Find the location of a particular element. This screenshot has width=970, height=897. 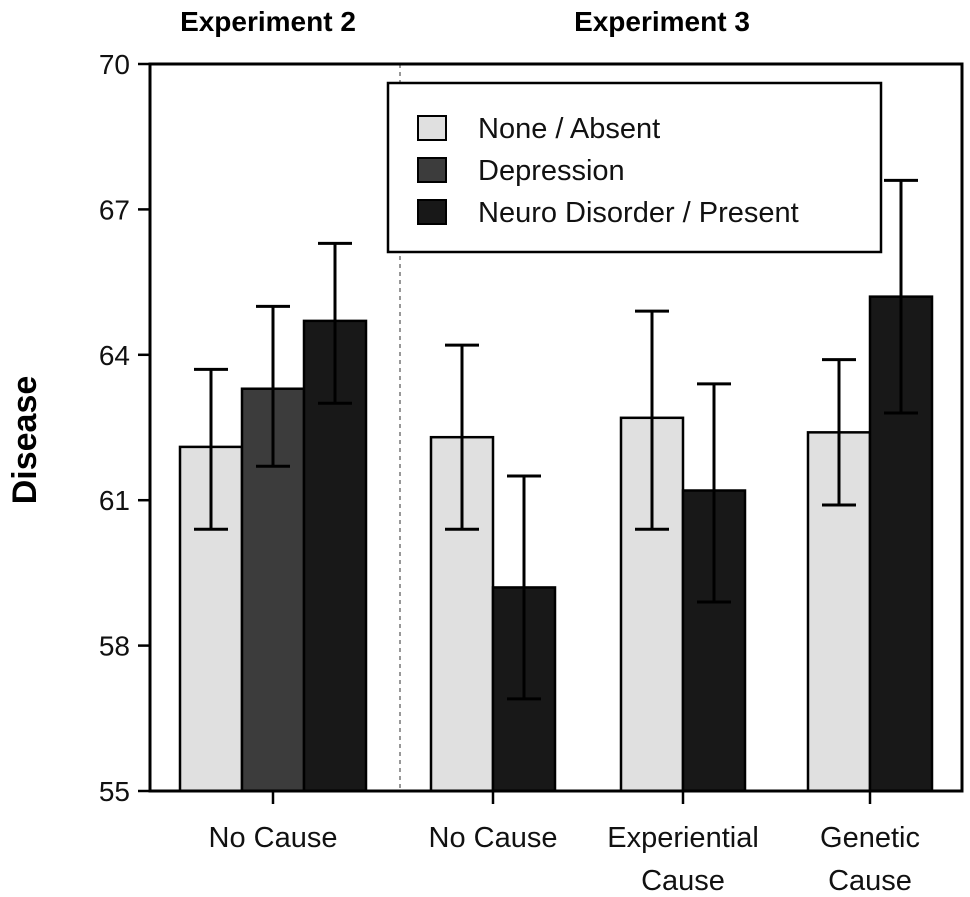

legend-entry: None / Absent is located at coordinates (569, 129).